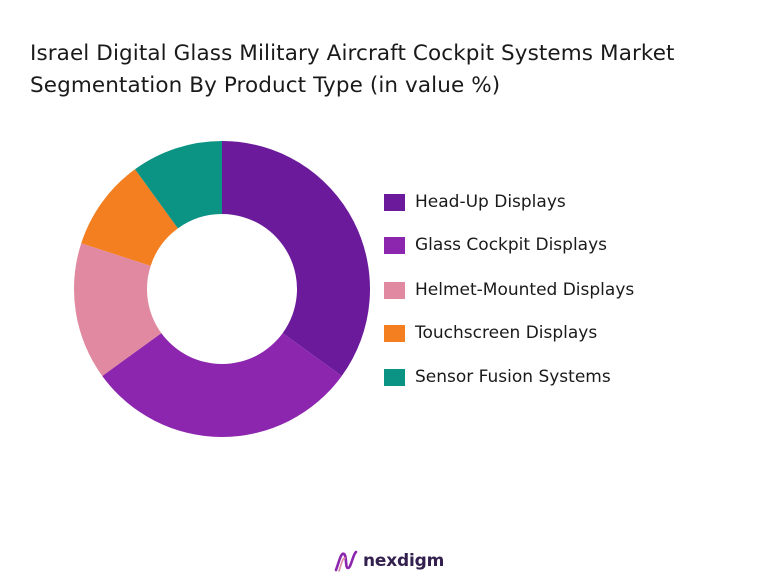  I want to click on legend-item: Helmet-Mounted Displays, so click(509, 290).